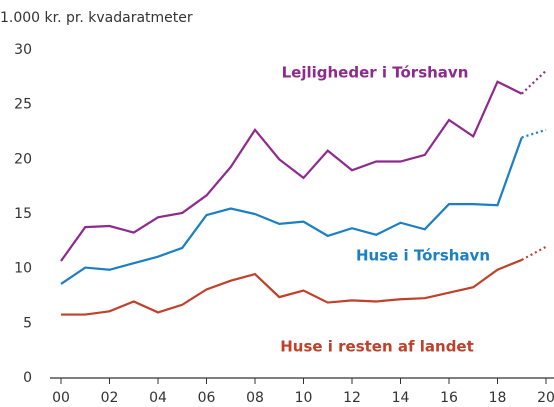 The width and height of the screenshot is (554, 407). What do you see at coordinates (545, 398) in the screenshot?
I see `x-tick-label: 20` at bounding box center [545, 398].